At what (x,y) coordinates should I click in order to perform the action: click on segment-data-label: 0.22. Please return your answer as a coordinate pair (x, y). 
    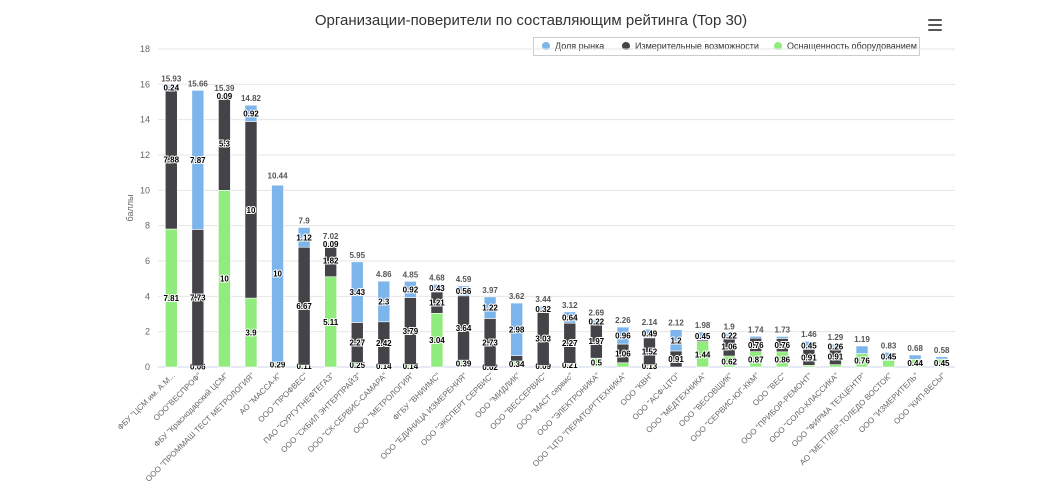
    Looking at the image, I should click on (729, 335).